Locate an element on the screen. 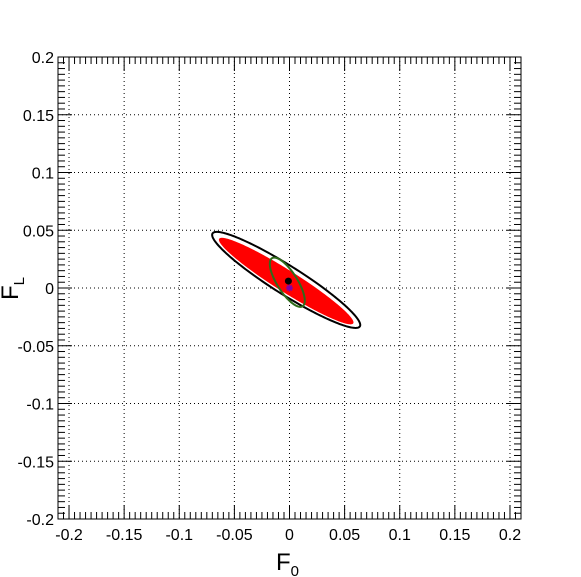 This screenshot has height=577, width=581. y-axis-title-main: F is located at coordinates (12, 292).